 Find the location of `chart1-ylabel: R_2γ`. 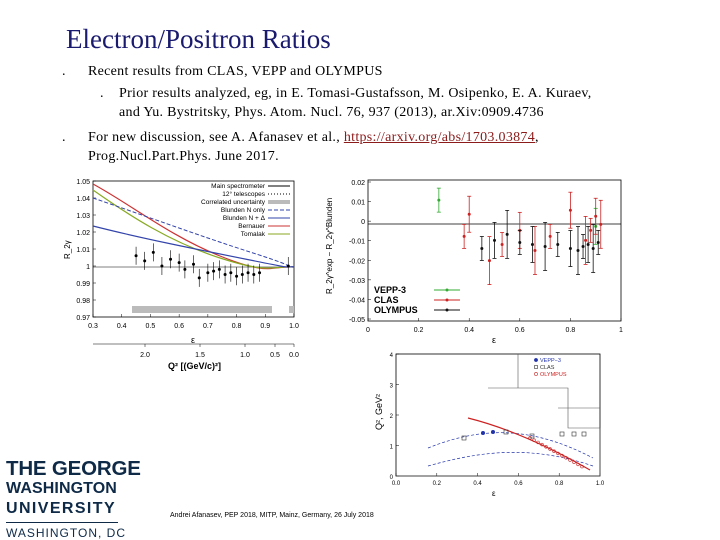

chart1-ylabel: R_2γ is located at coordinates (67, 249).